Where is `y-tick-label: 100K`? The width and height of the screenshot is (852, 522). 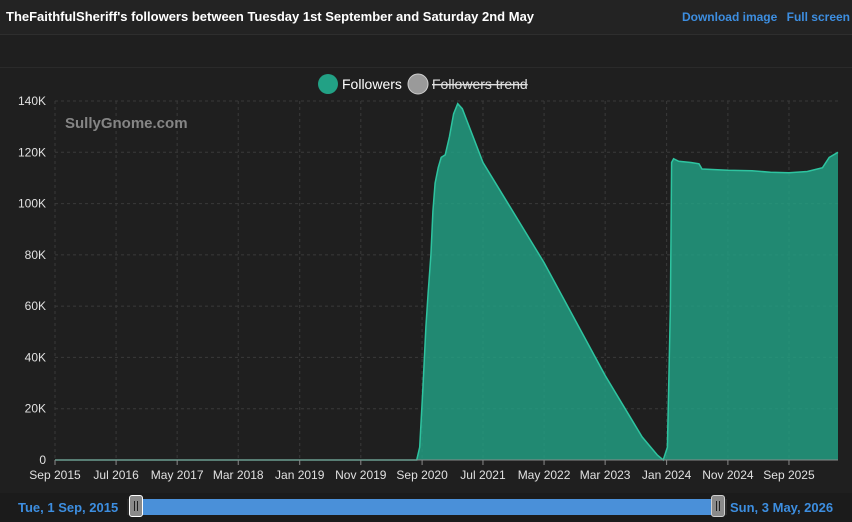
y-tick-label: 100K is located at coordinates (32, 204).